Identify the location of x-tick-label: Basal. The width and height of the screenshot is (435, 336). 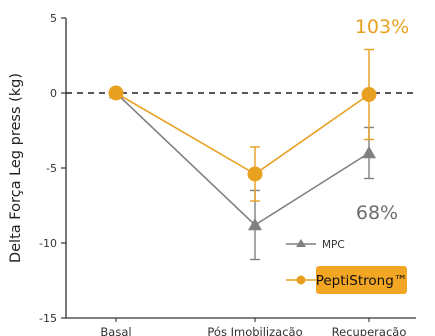
(115, 330).